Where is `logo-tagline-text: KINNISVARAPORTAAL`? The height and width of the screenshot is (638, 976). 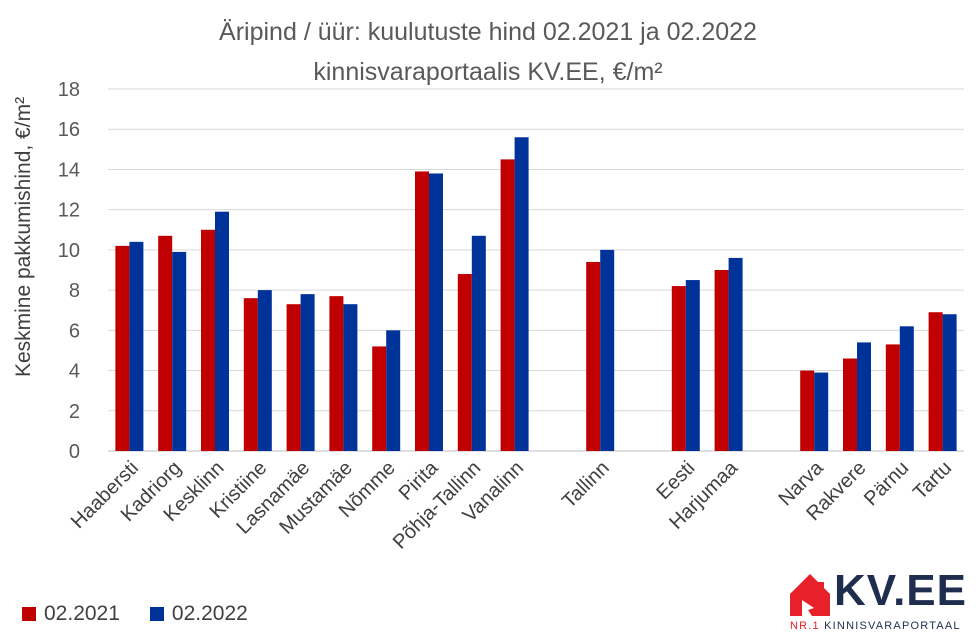 logo-tagline-text: KINNISVARAPORTAAL is located at coordinates (892, 626).